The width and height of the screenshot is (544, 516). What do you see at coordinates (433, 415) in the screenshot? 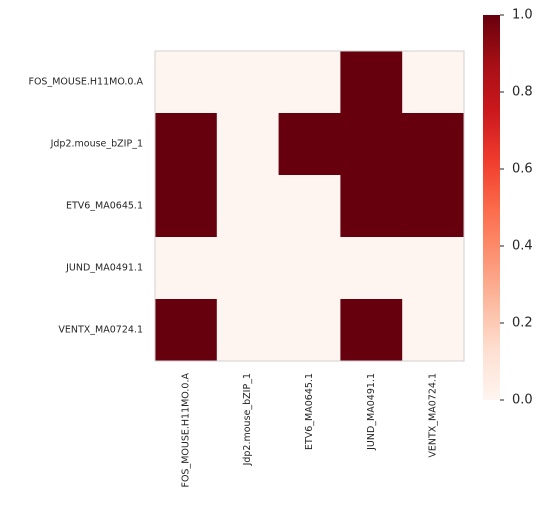
I see `x-tick-label: VENTX_MA0724.1` at bounding box center [433, 415].